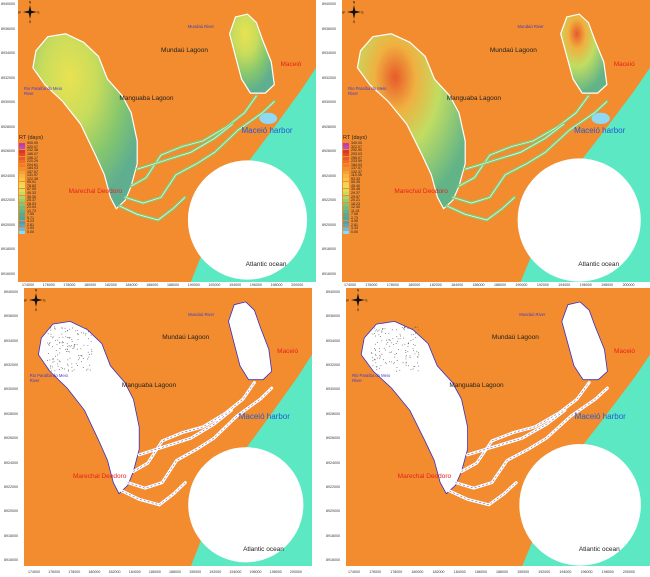 The image size is (650, 577). What do you see at coordinates (435, 285) in the screenshot?
I see `x-tick-label: 182000` at bounding box center [435, 285].